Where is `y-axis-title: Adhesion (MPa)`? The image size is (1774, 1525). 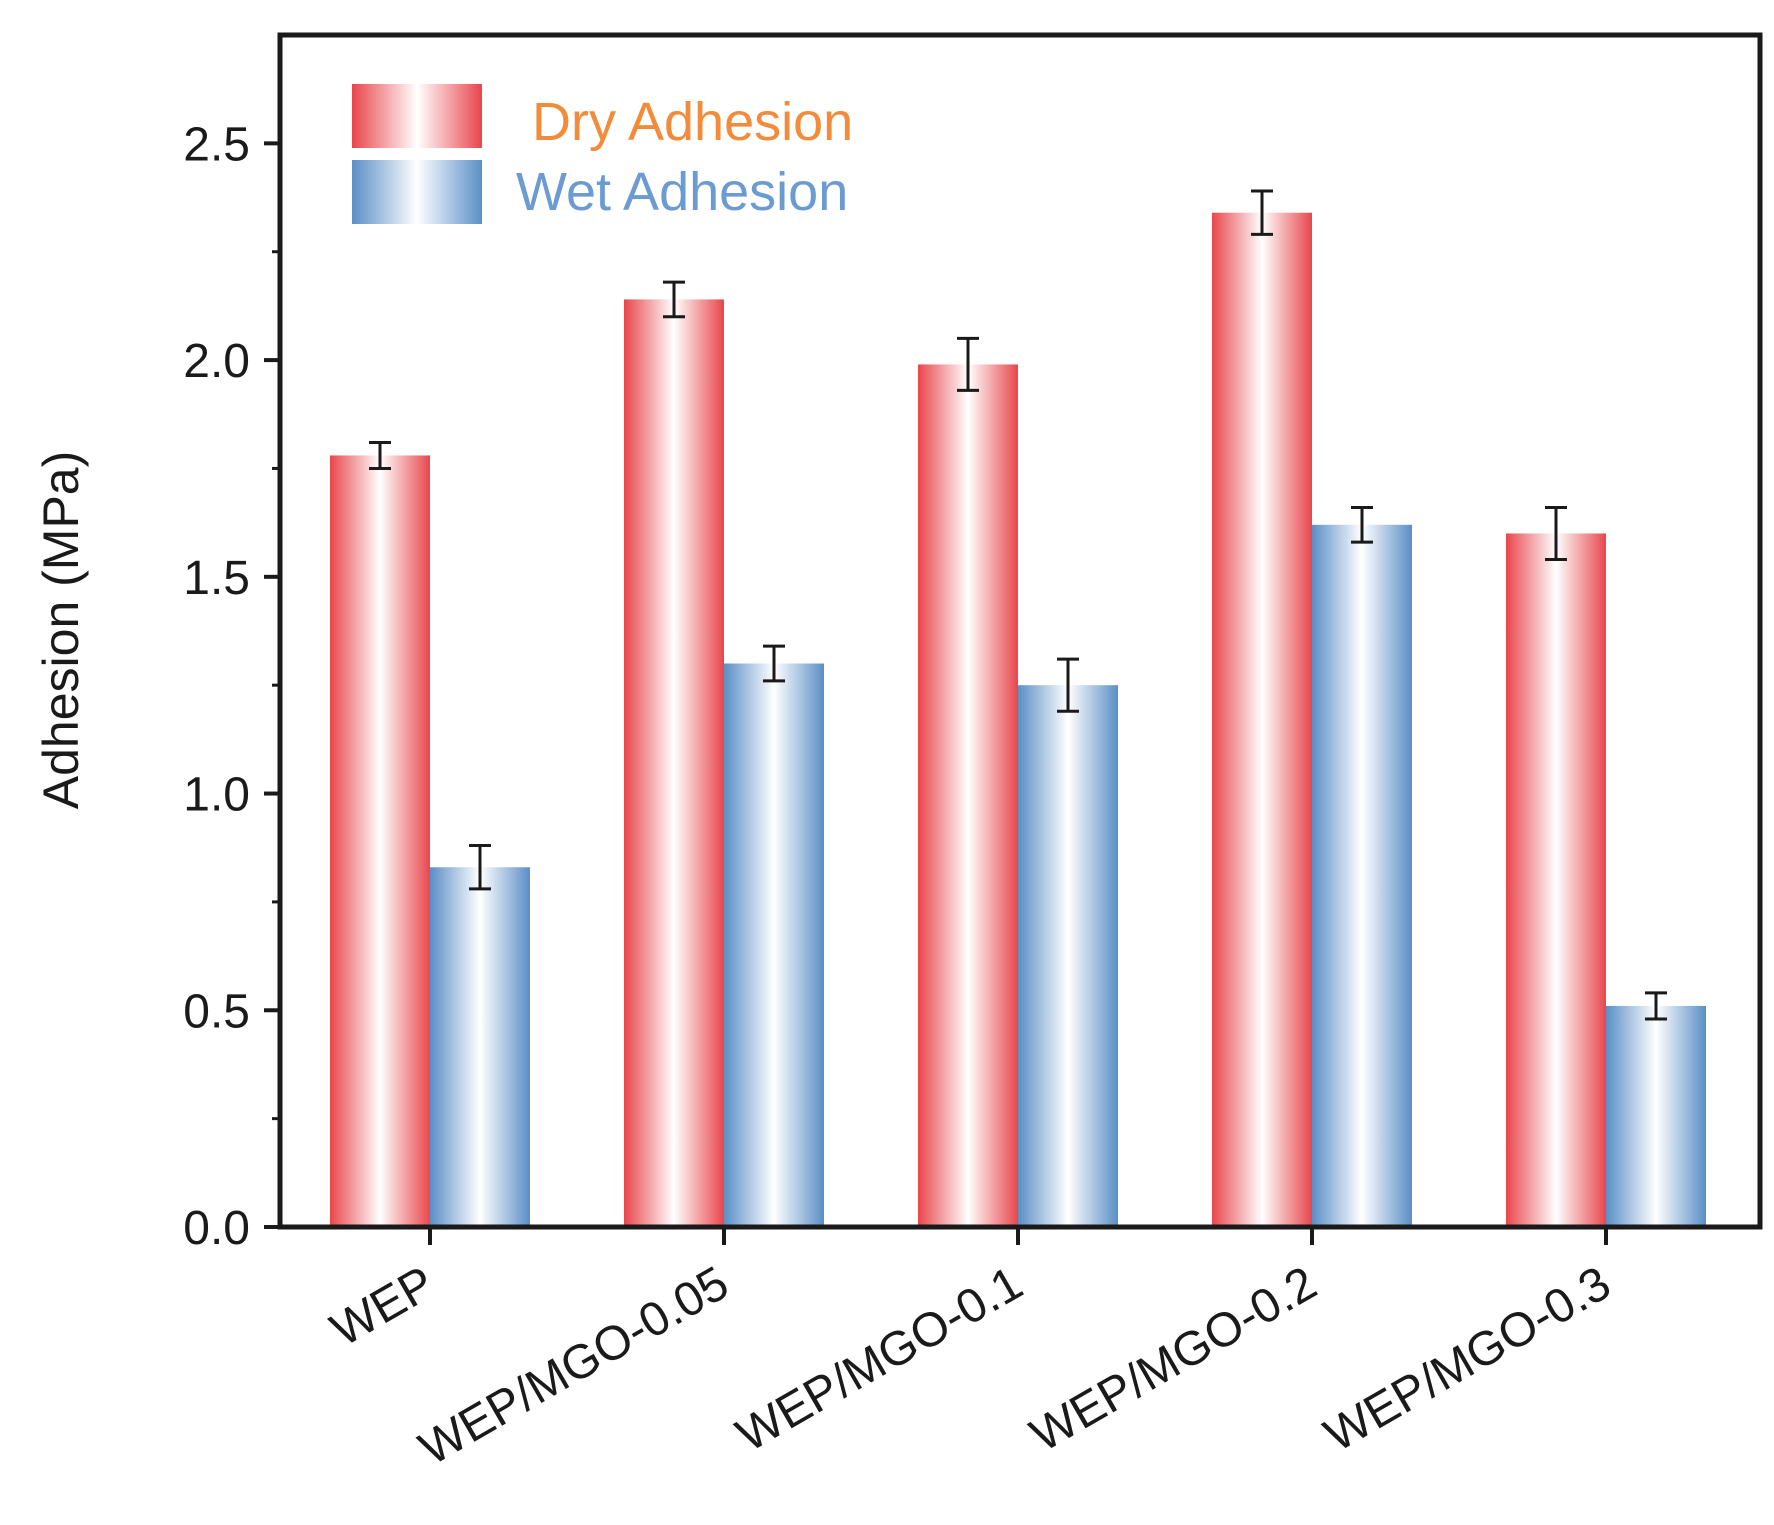 y-axis-title: Adhesion (MPa) is located at coordinates (61, 630).